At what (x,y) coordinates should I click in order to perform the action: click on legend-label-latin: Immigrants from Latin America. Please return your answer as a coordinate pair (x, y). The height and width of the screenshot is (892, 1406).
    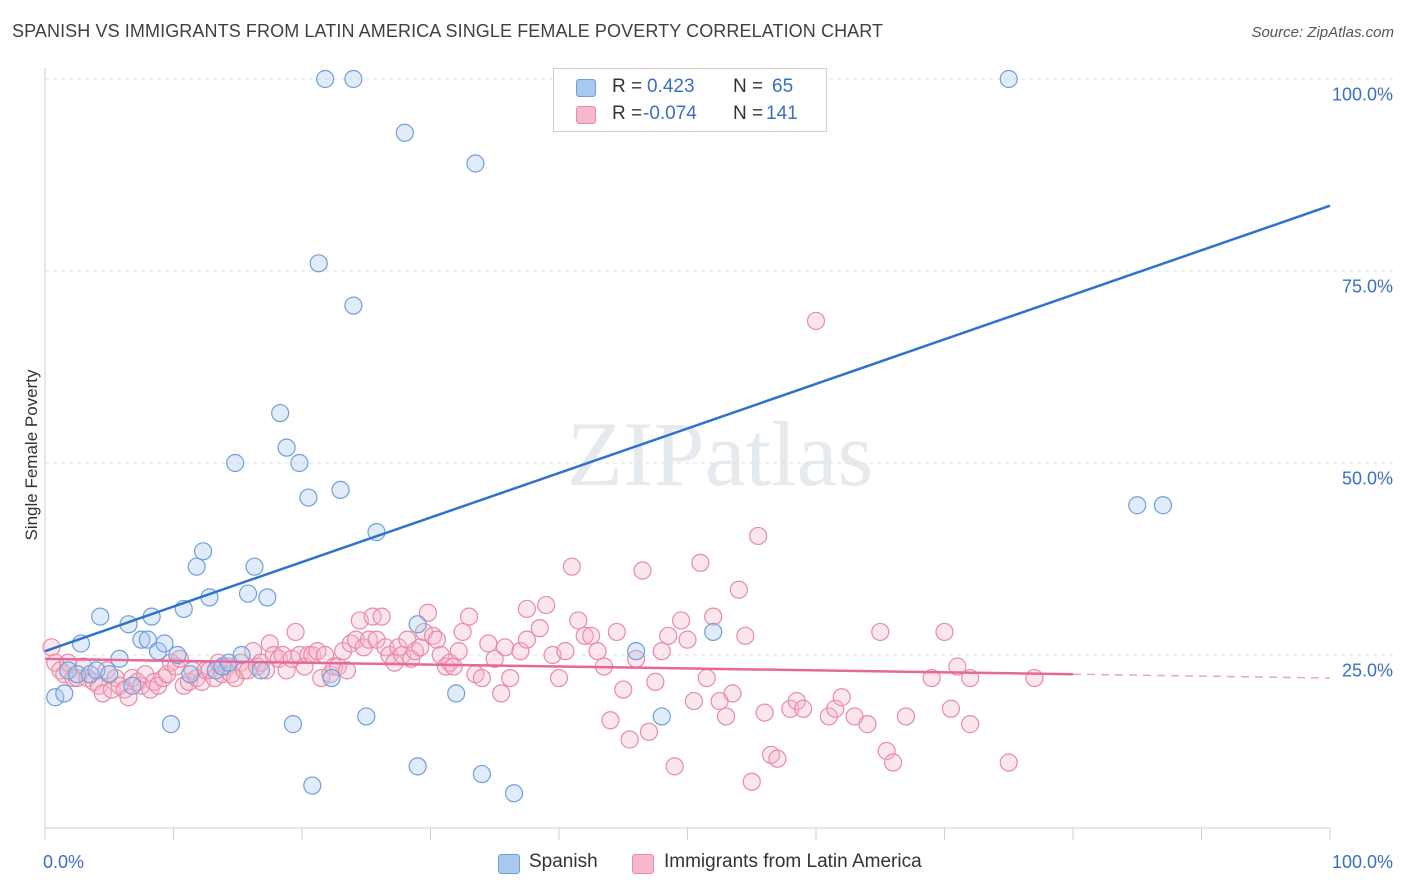
    Looking at the image, I should click on (793, 861).